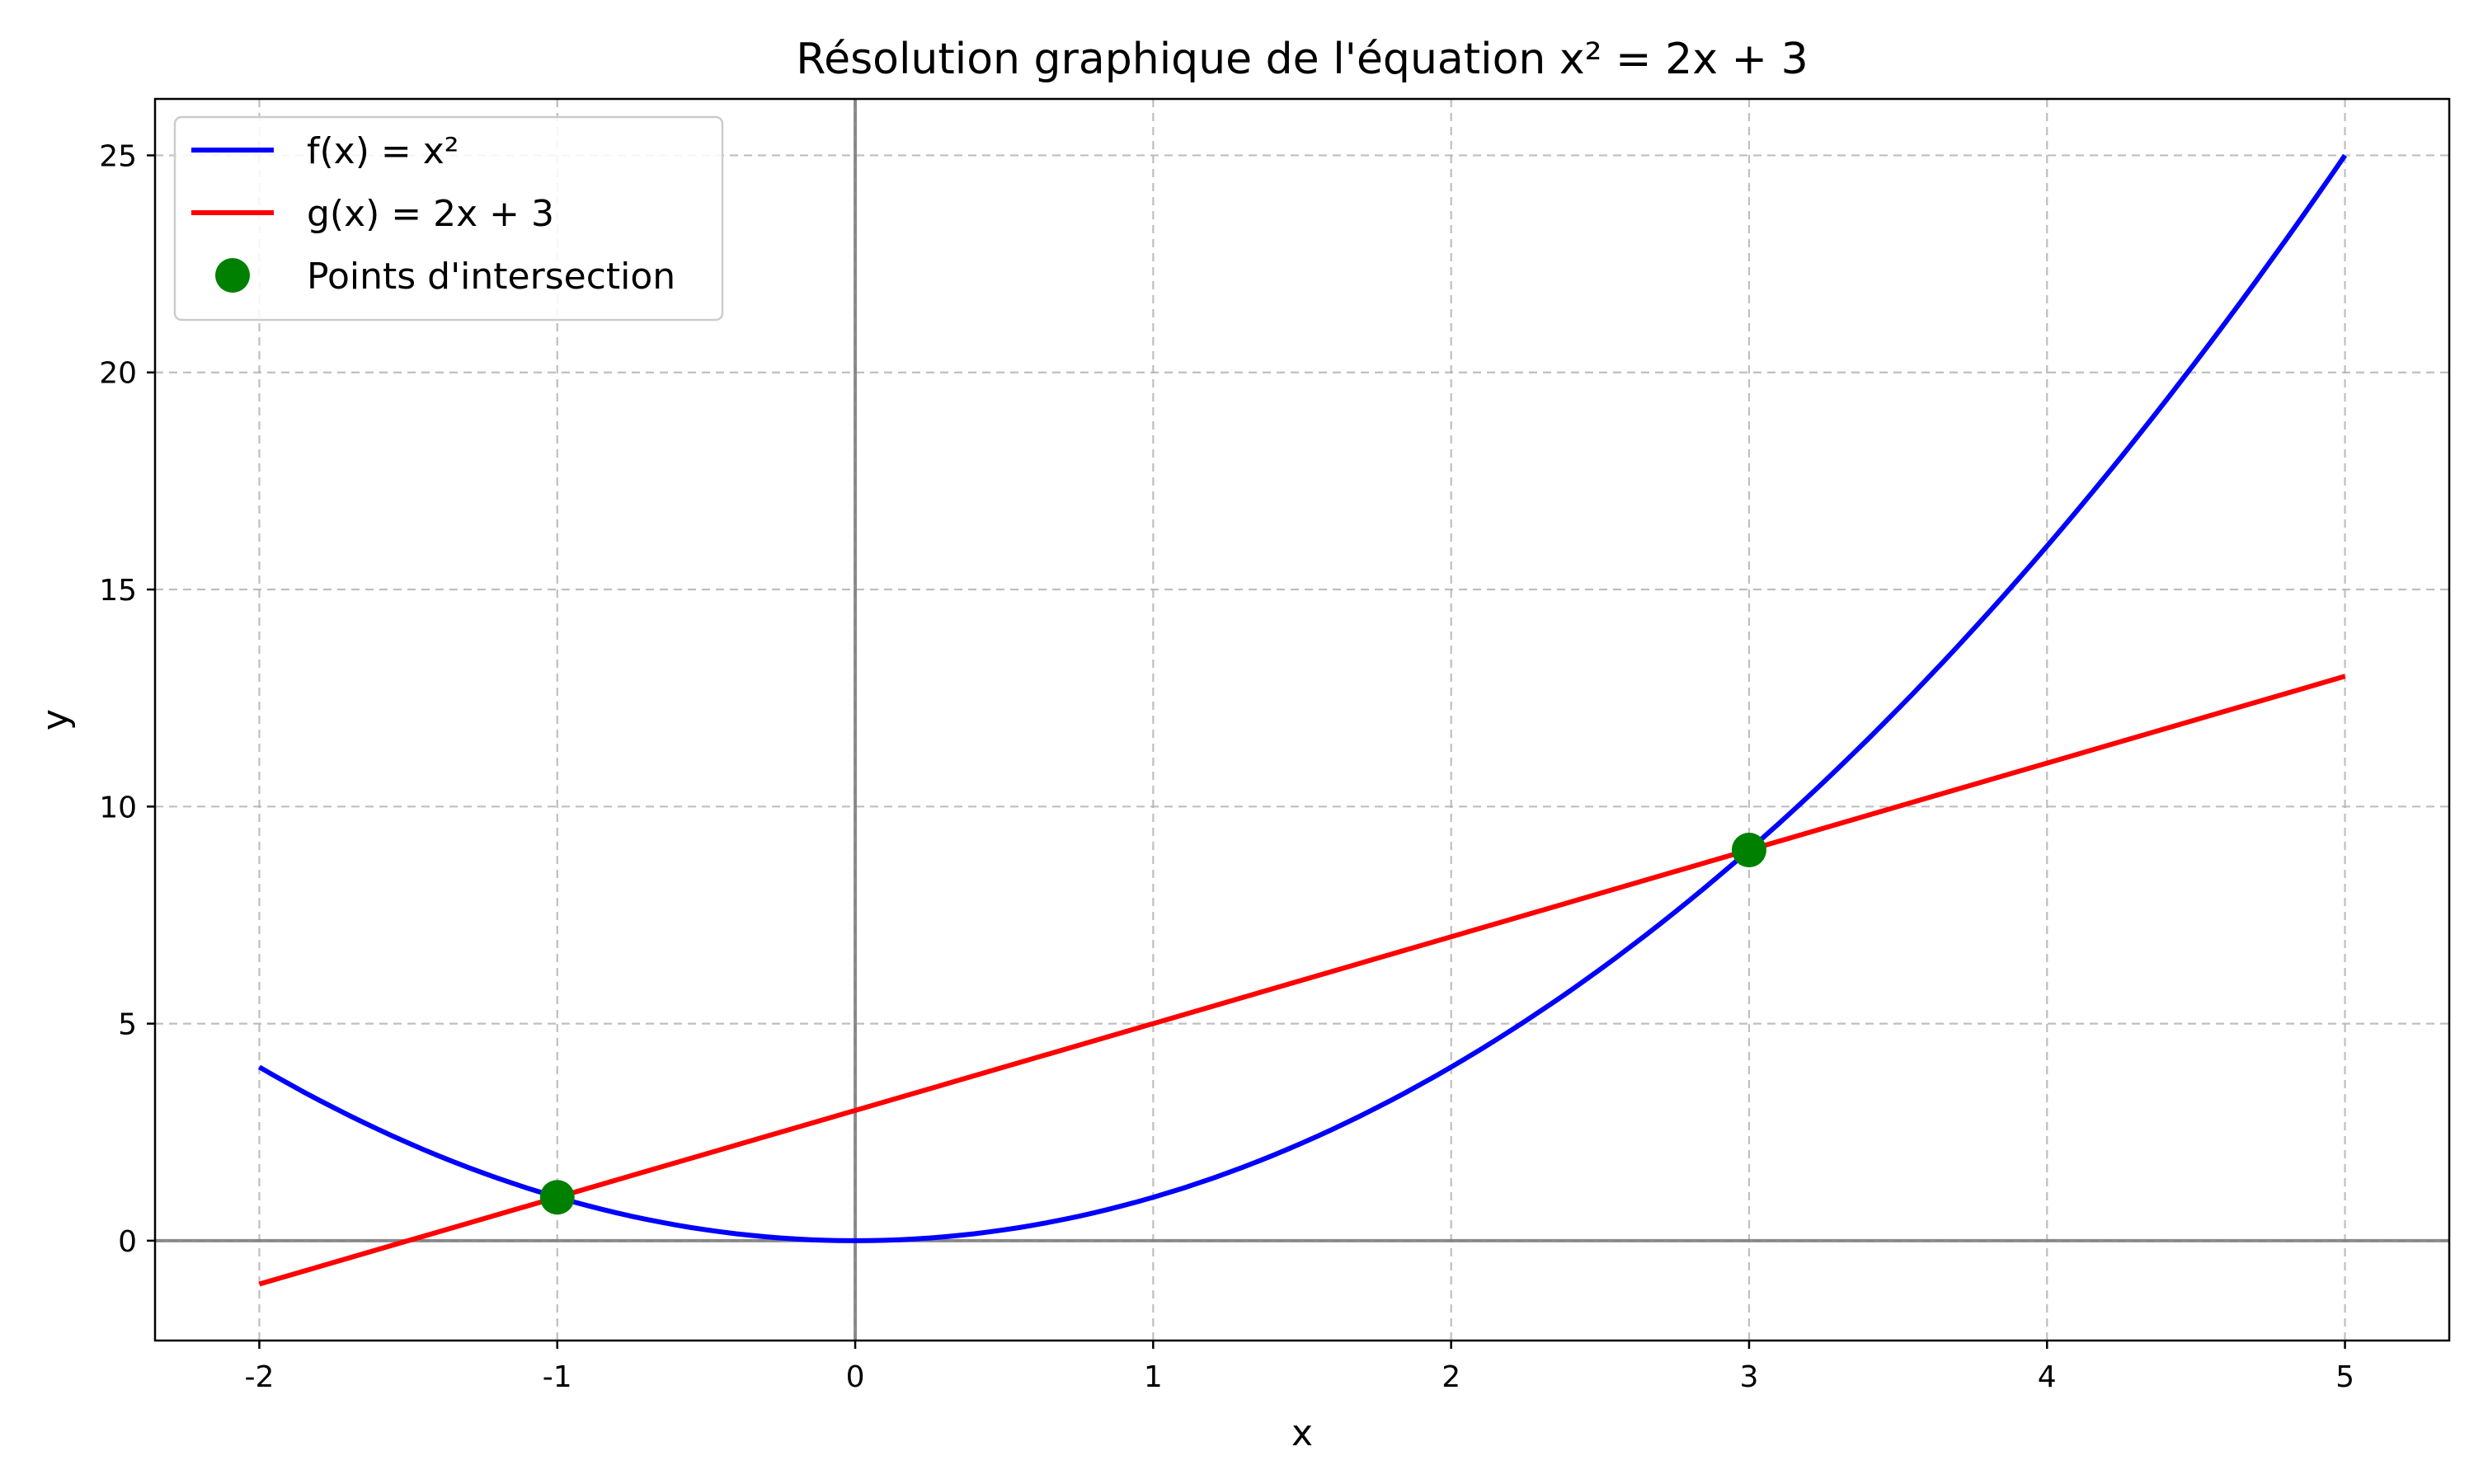 The width and height of the screenshot is (2474, 1484). I want to click on legend-label: Points d'intersection, so click(491, 277).